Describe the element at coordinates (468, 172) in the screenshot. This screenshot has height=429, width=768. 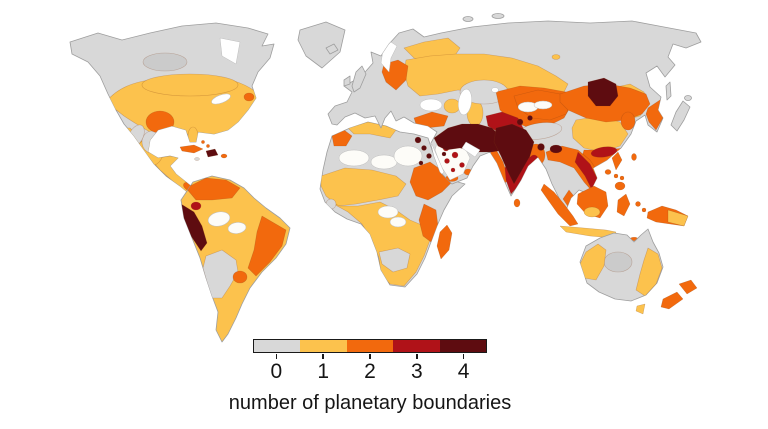
I see `region-oman` at that location.